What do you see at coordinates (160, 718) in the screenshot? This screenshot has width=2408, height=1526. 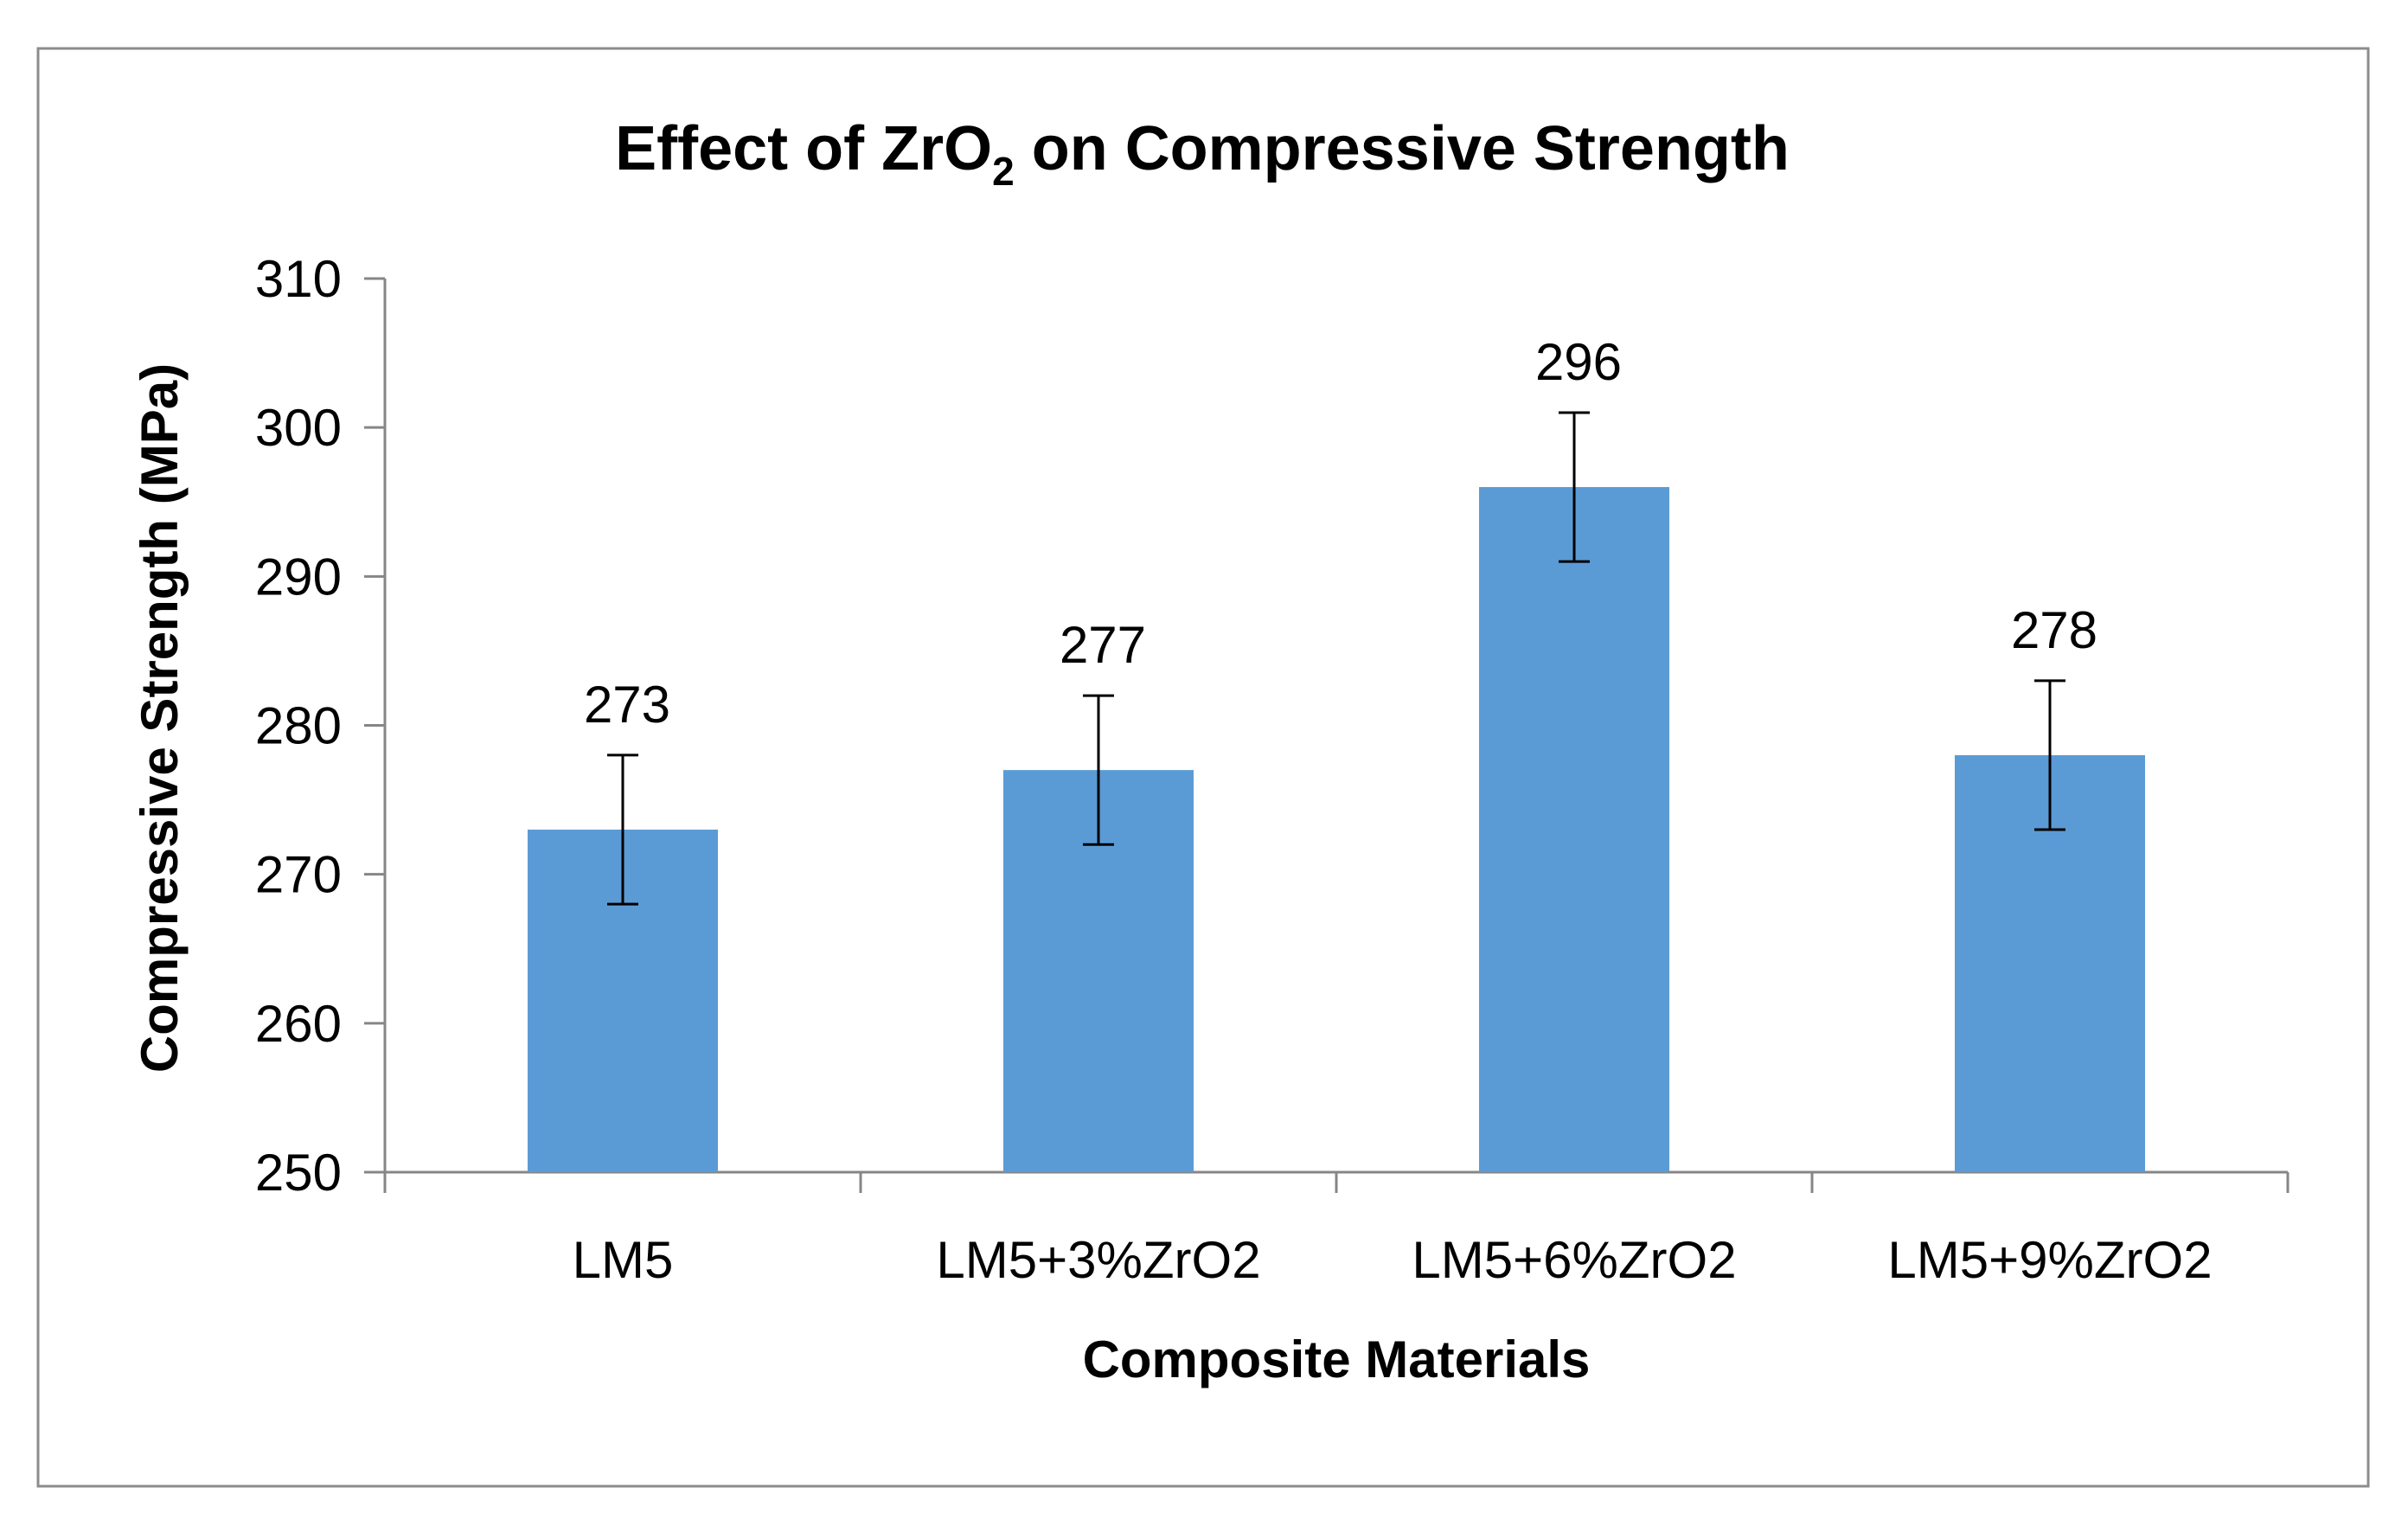 I see `y-axis-title: Compressive Strength (MPa)` at bounding box center [160, 718].